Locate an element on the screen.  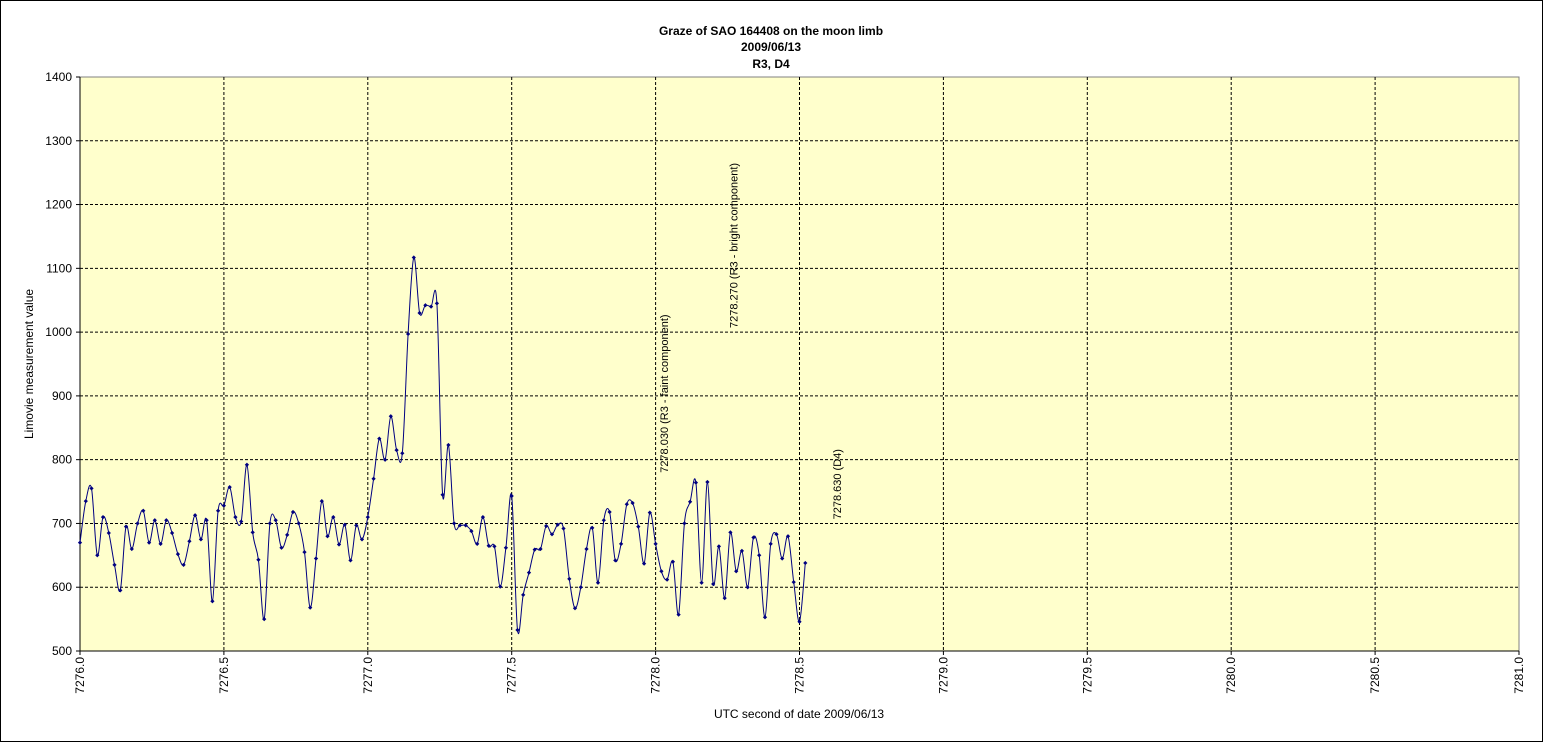
x-tick-label: 7276.0 is located at coordinates (80, 675).